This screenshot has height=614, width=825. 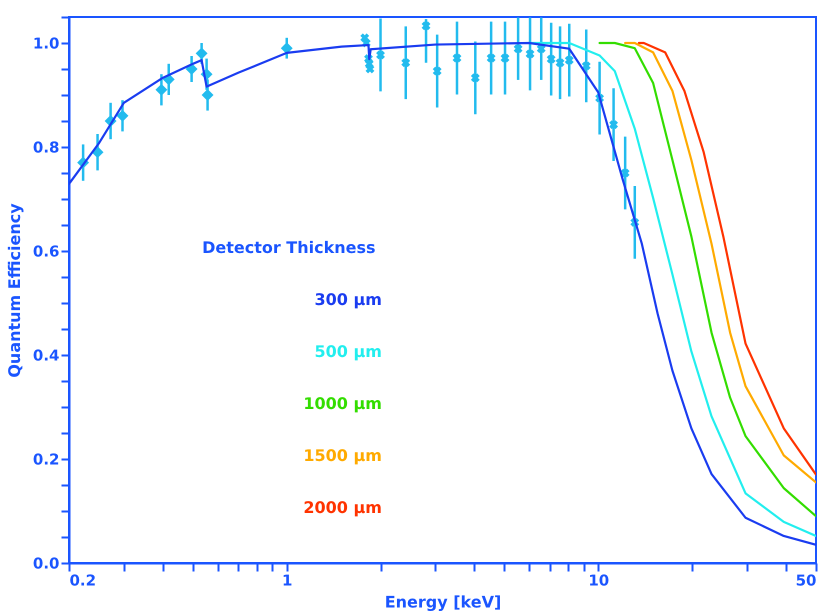 I want to click on legend-title: Detector Thickness, so click(x=289, y=247).